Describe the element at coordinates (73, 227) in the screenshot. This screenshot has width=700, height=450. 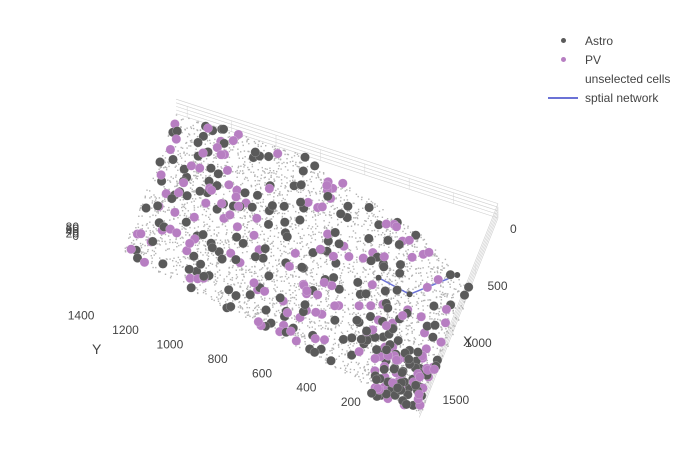
I see `z-tick-label: 80` at that location.